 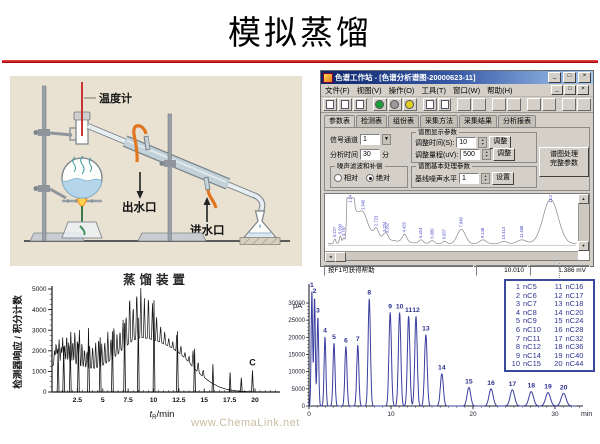 What do you see at coordinates (340, 257) in the screenshot?
I see `scroll-thumb` at bounding box center [340, 257].